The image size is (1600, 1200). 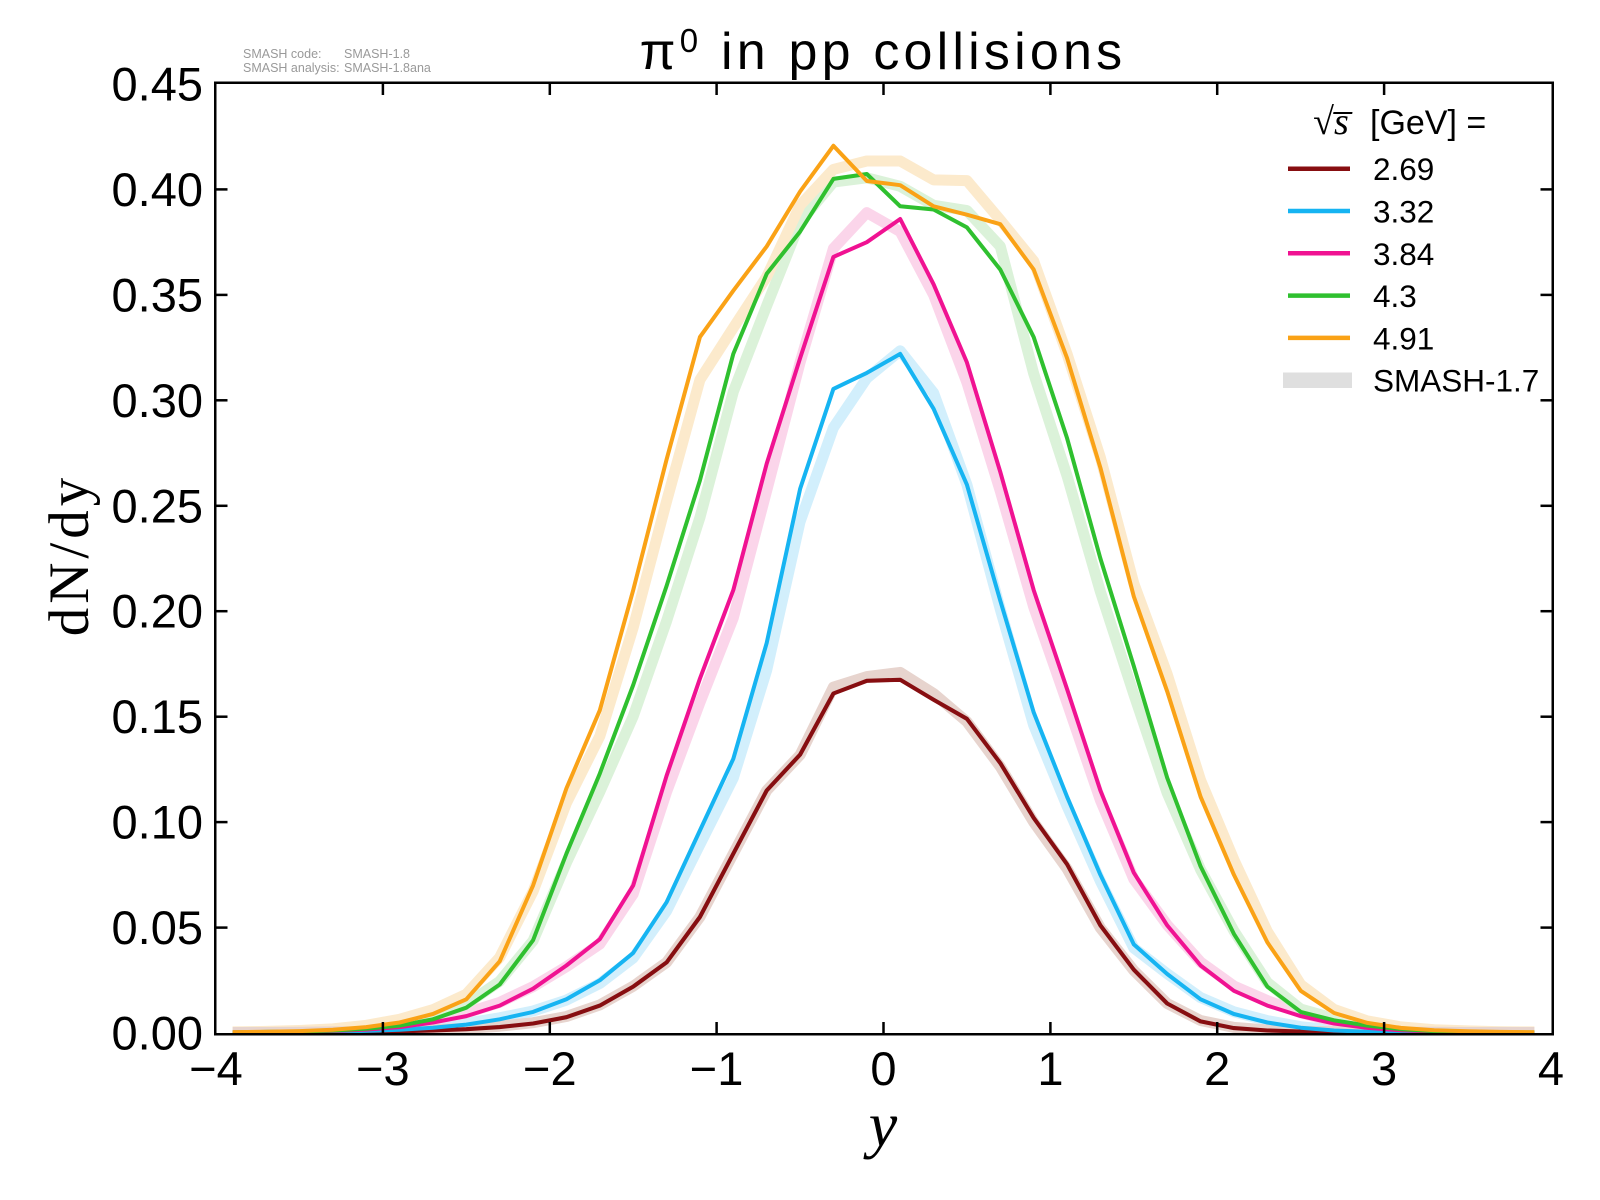 What do you see at coordinates (282, 54) in the screenshot?
I see `svg-text: SMASH code:` at bounding box center [282, 54].